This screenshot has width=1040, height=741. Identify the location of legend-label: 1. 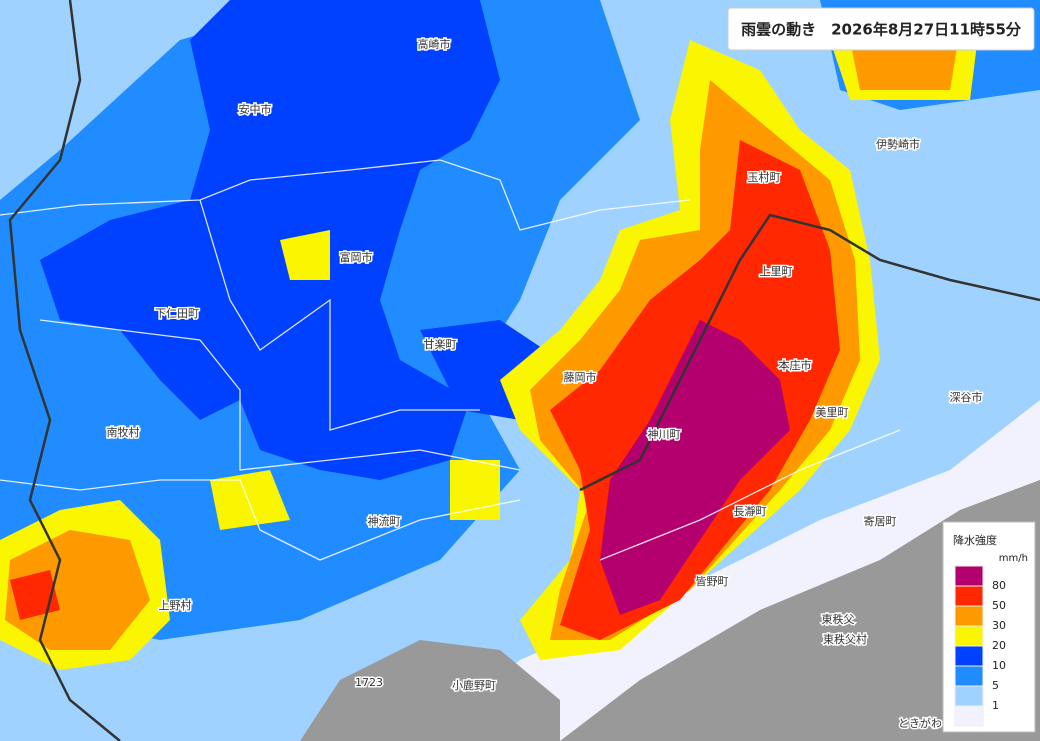
(995, 705).